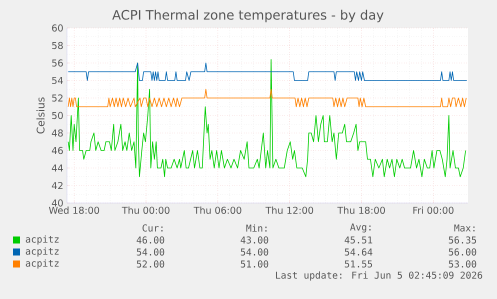  I want to click on text: 56.00, so click(462, 252).